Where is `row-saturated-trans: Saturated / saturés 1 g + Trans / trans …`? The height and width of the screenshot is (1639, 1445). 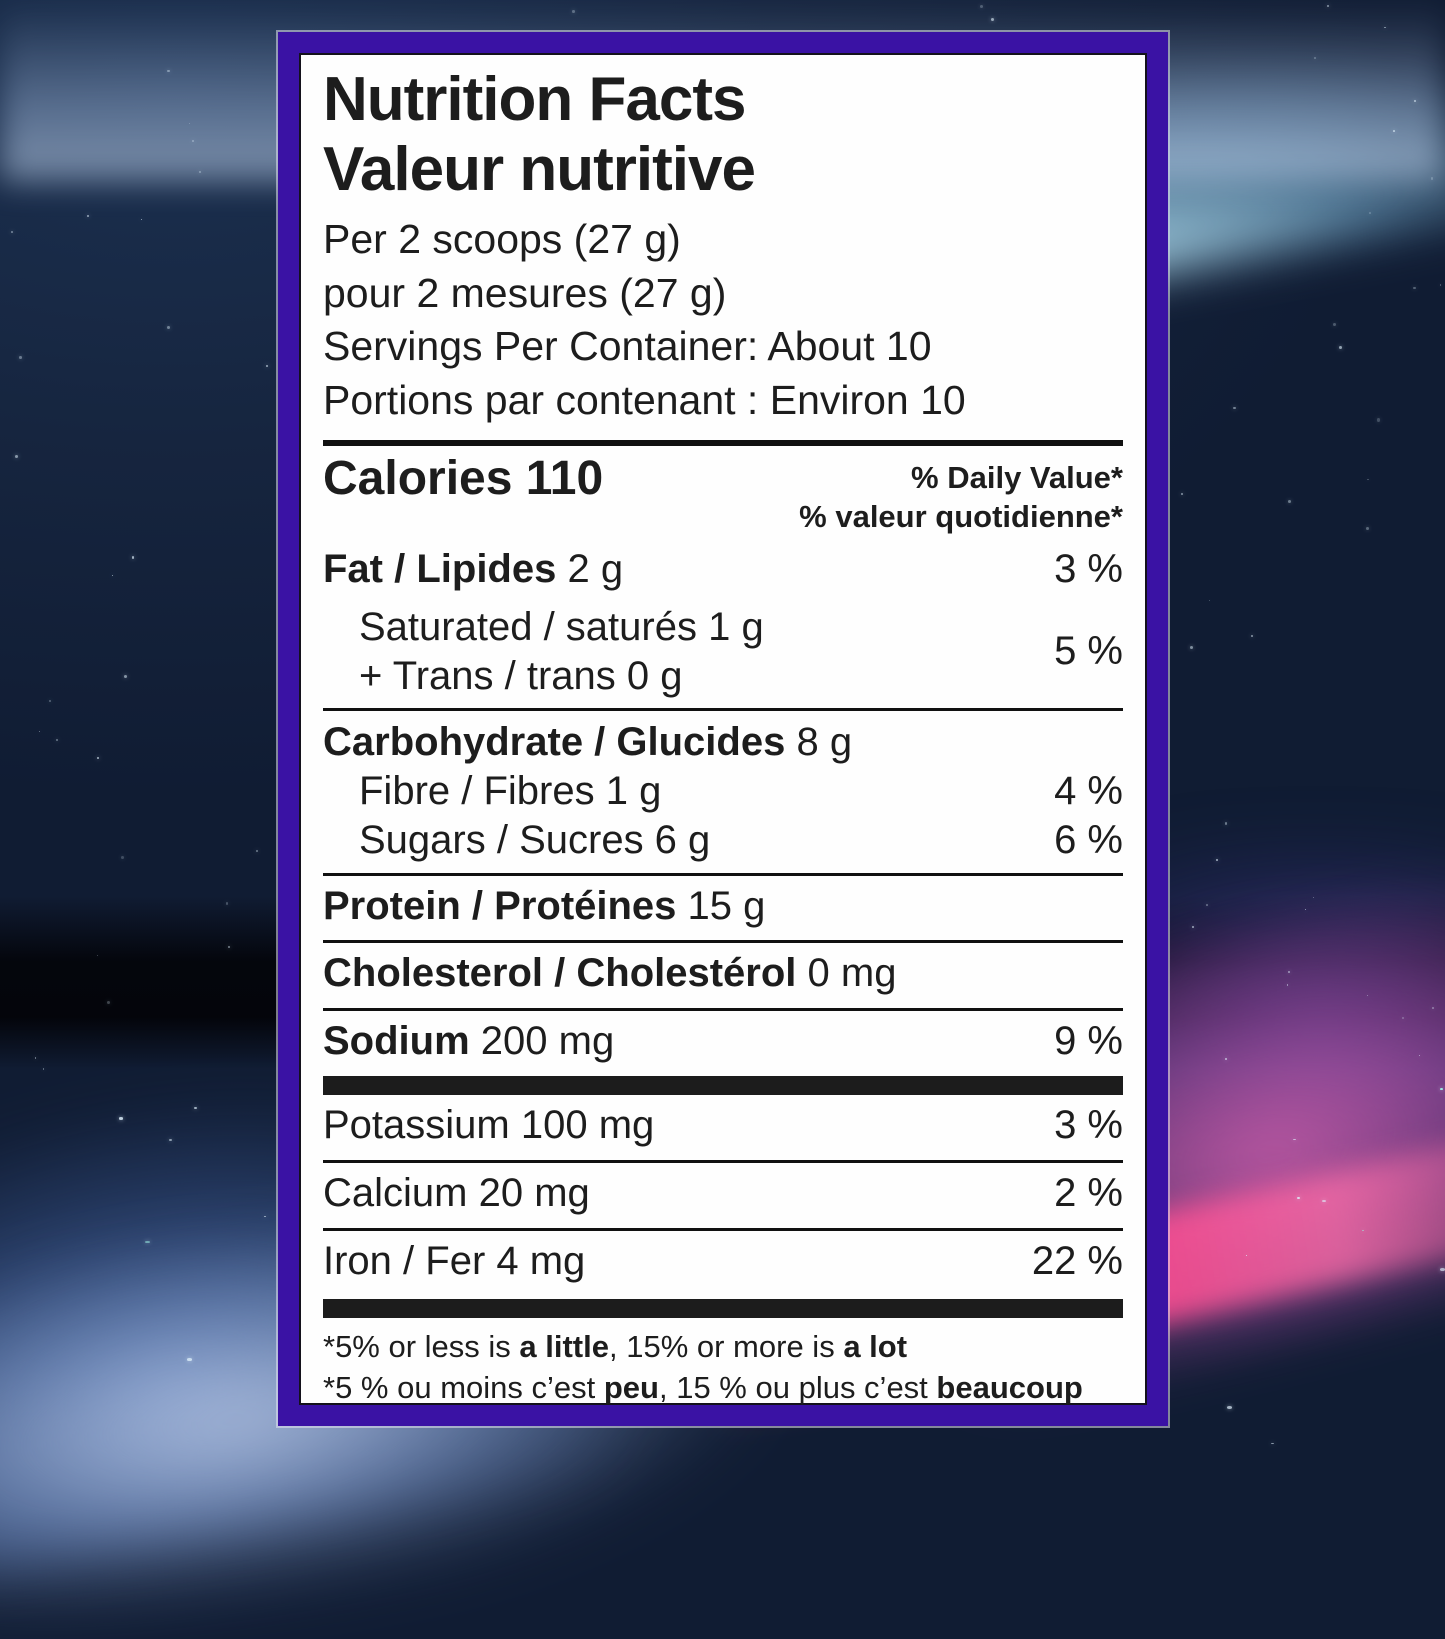 row-saturated-trans: Saturated / saturés 1 g + Trans / trans … is located at coordinates (723, 656).